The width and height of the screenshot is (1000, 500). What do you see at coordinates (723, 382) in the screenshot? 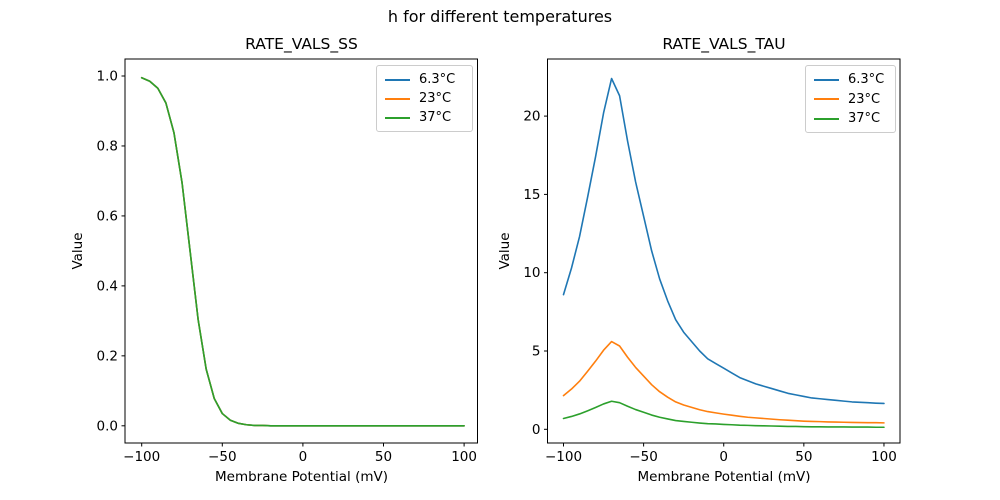
I see `series-line-tau-23°C` at bounding box center [723, 382].